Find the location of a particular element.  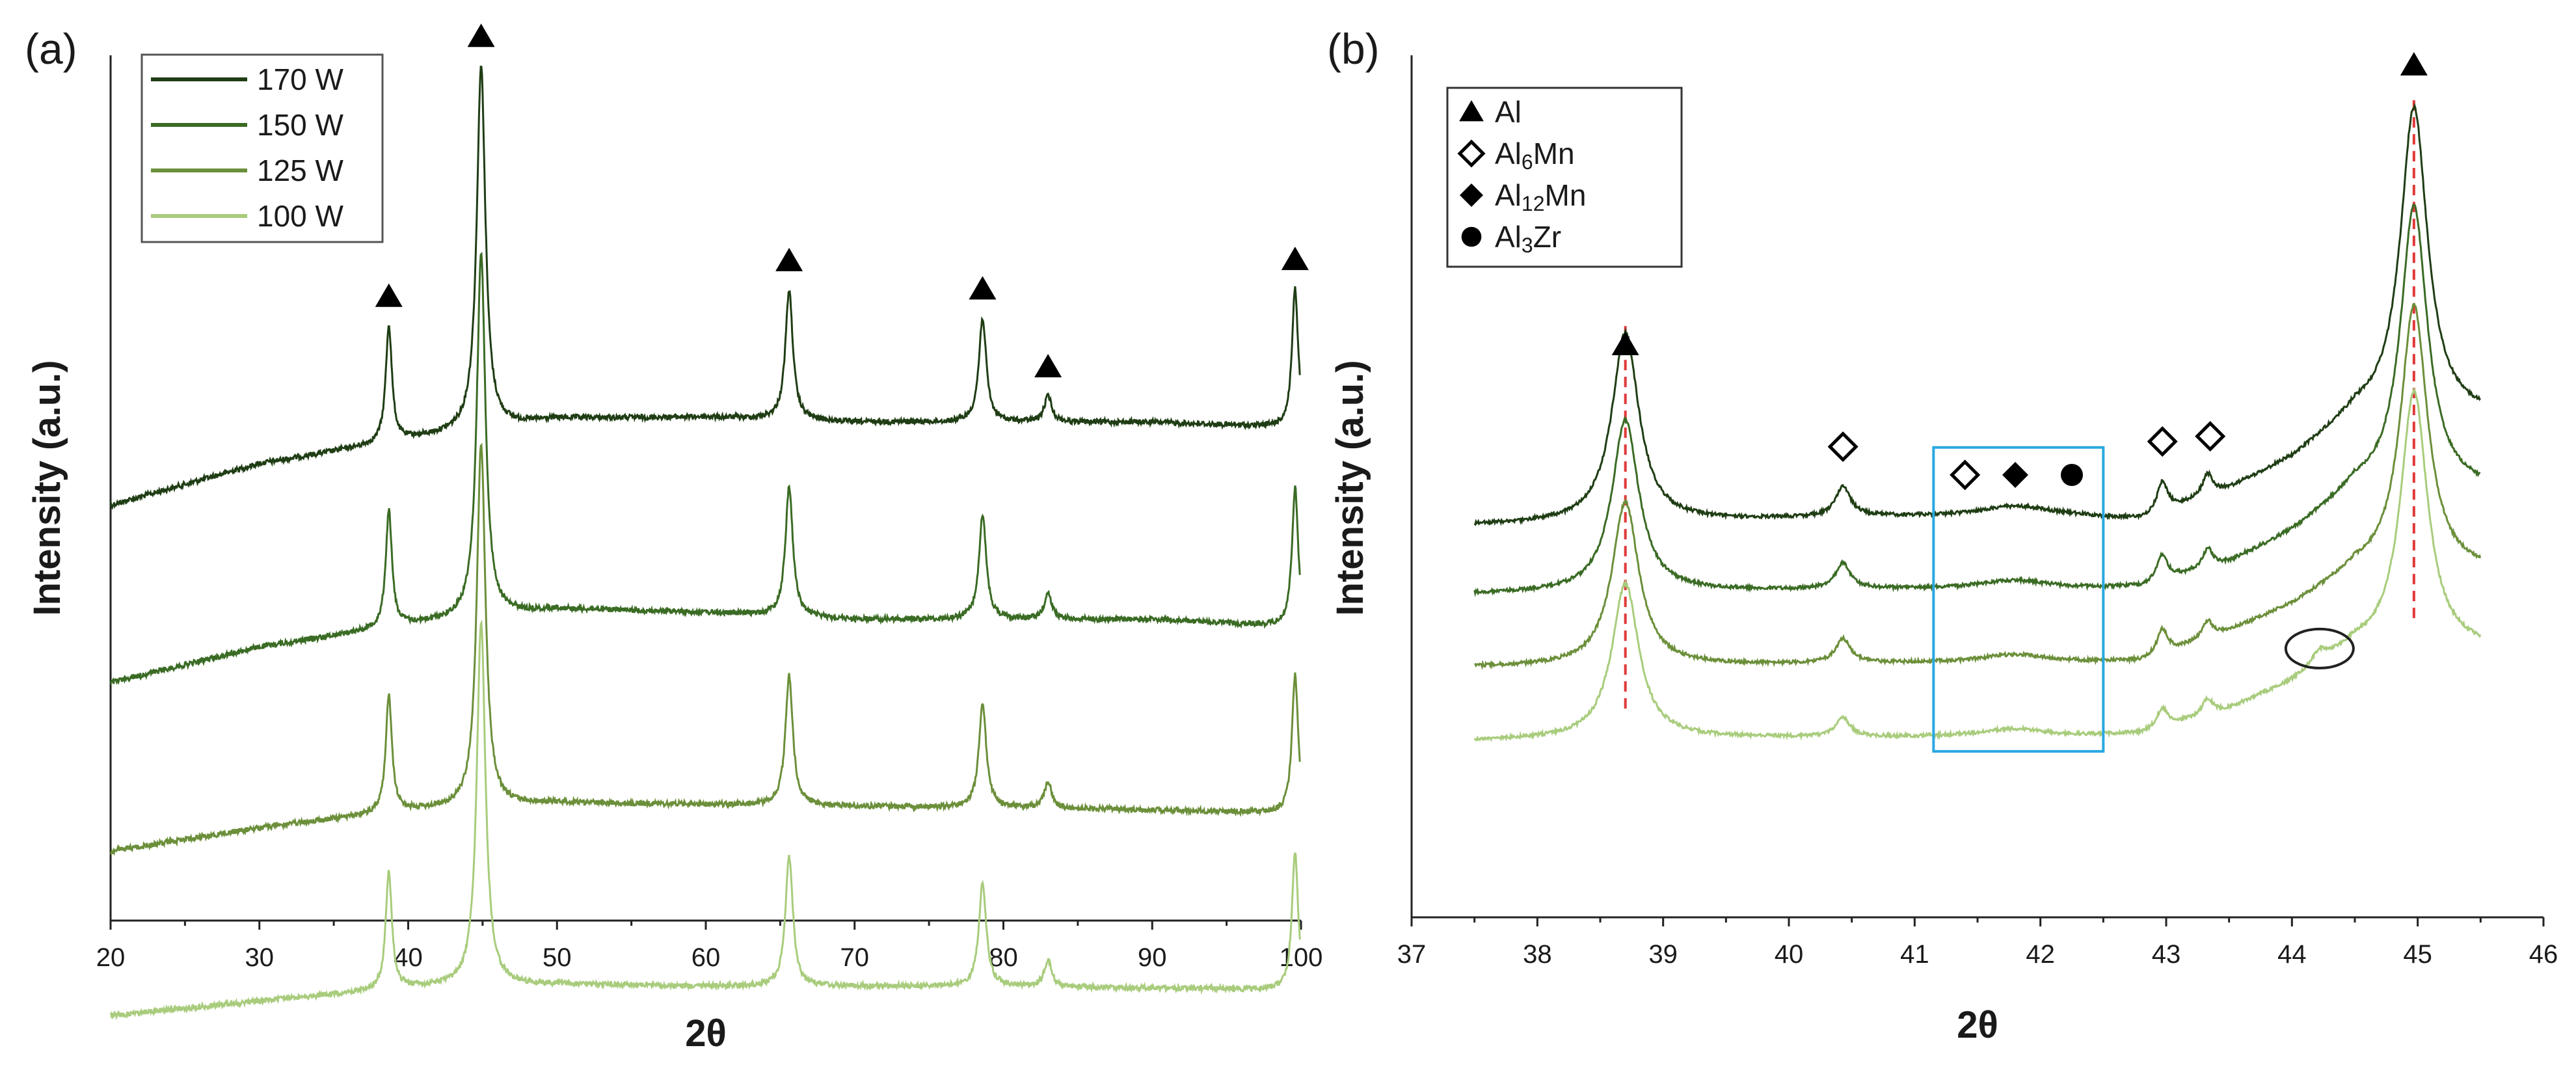

highlight-rectangle is located at coordinates (2019, 599).